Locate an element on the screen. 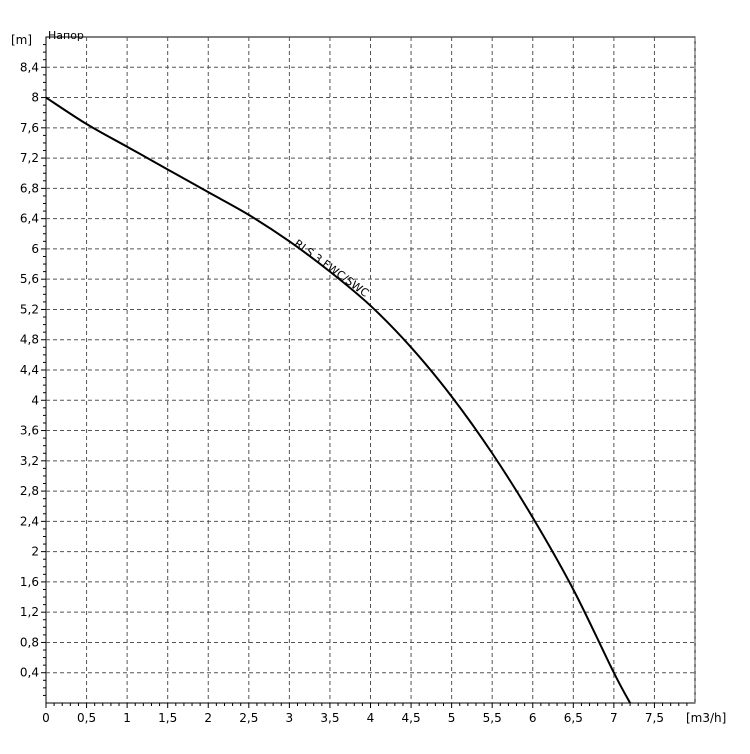  y-tick-label: 4 is located at coordinates (35, 400).